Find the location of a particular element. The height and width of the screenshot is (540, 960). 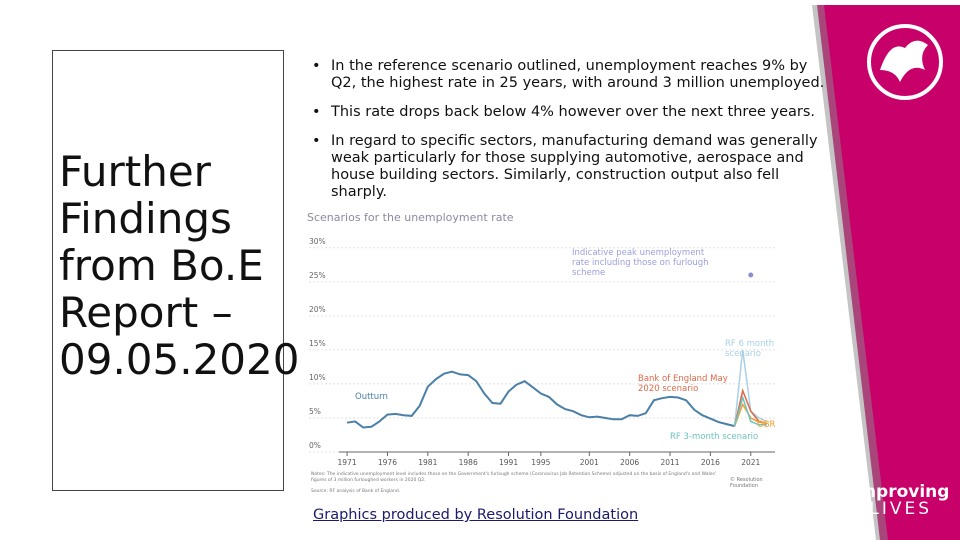

x-tick-label: 2021 is located at coordinates (750, 462).